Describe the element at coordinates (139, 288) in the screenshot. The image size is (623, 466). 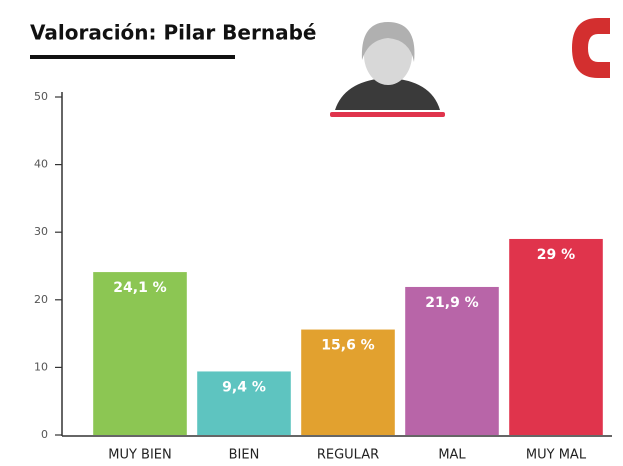
I see `value-label: 24,1 %` at that location.